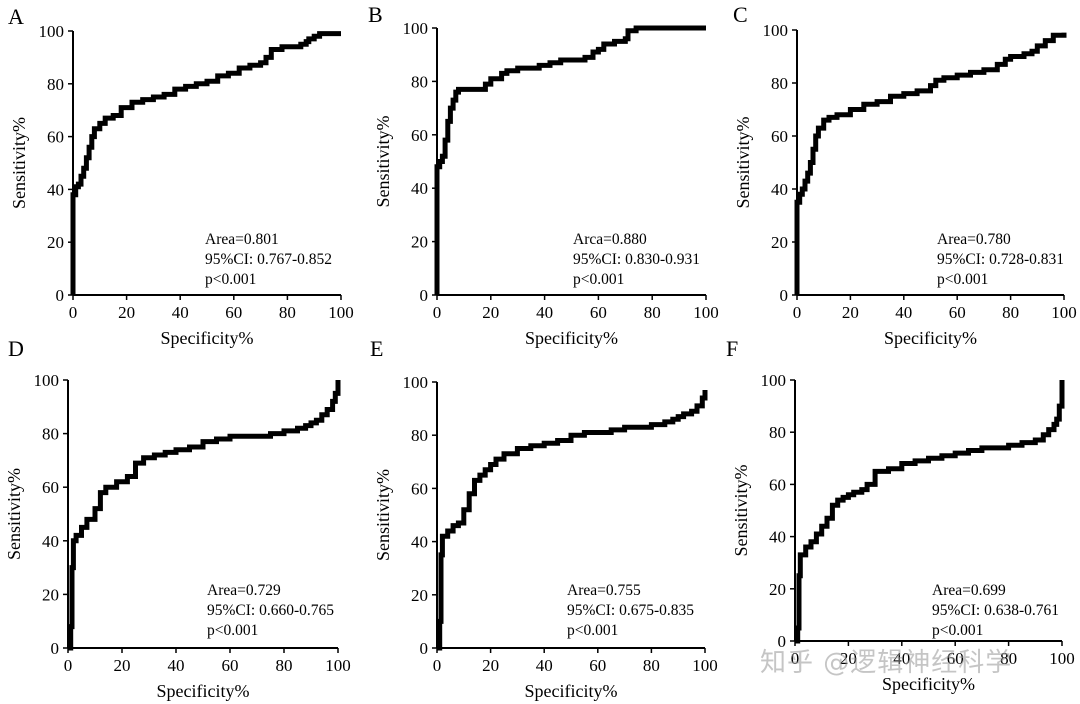 The height and width of the screenshot is (704, 1080). I want to click on panel-label: C, so click(740, 14).